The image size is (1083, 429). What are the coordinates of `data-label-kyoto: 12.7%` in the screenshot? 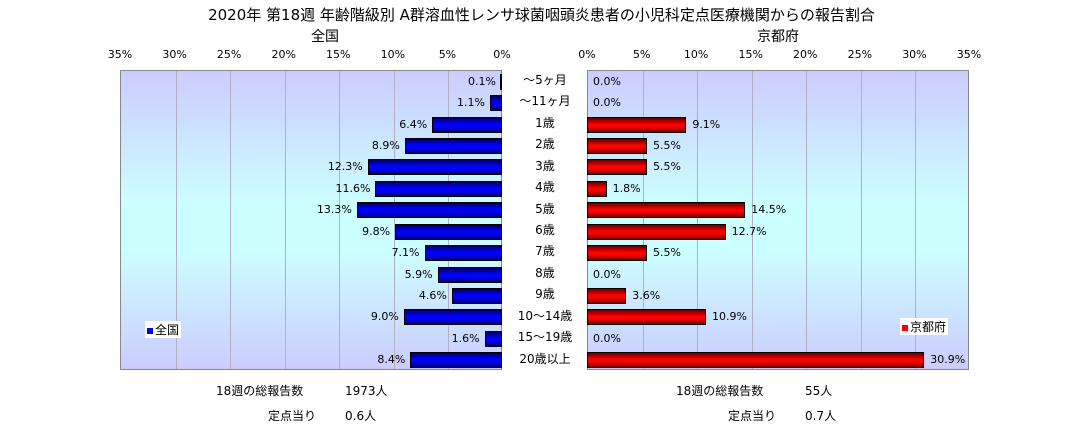 It's located at (749, 231).